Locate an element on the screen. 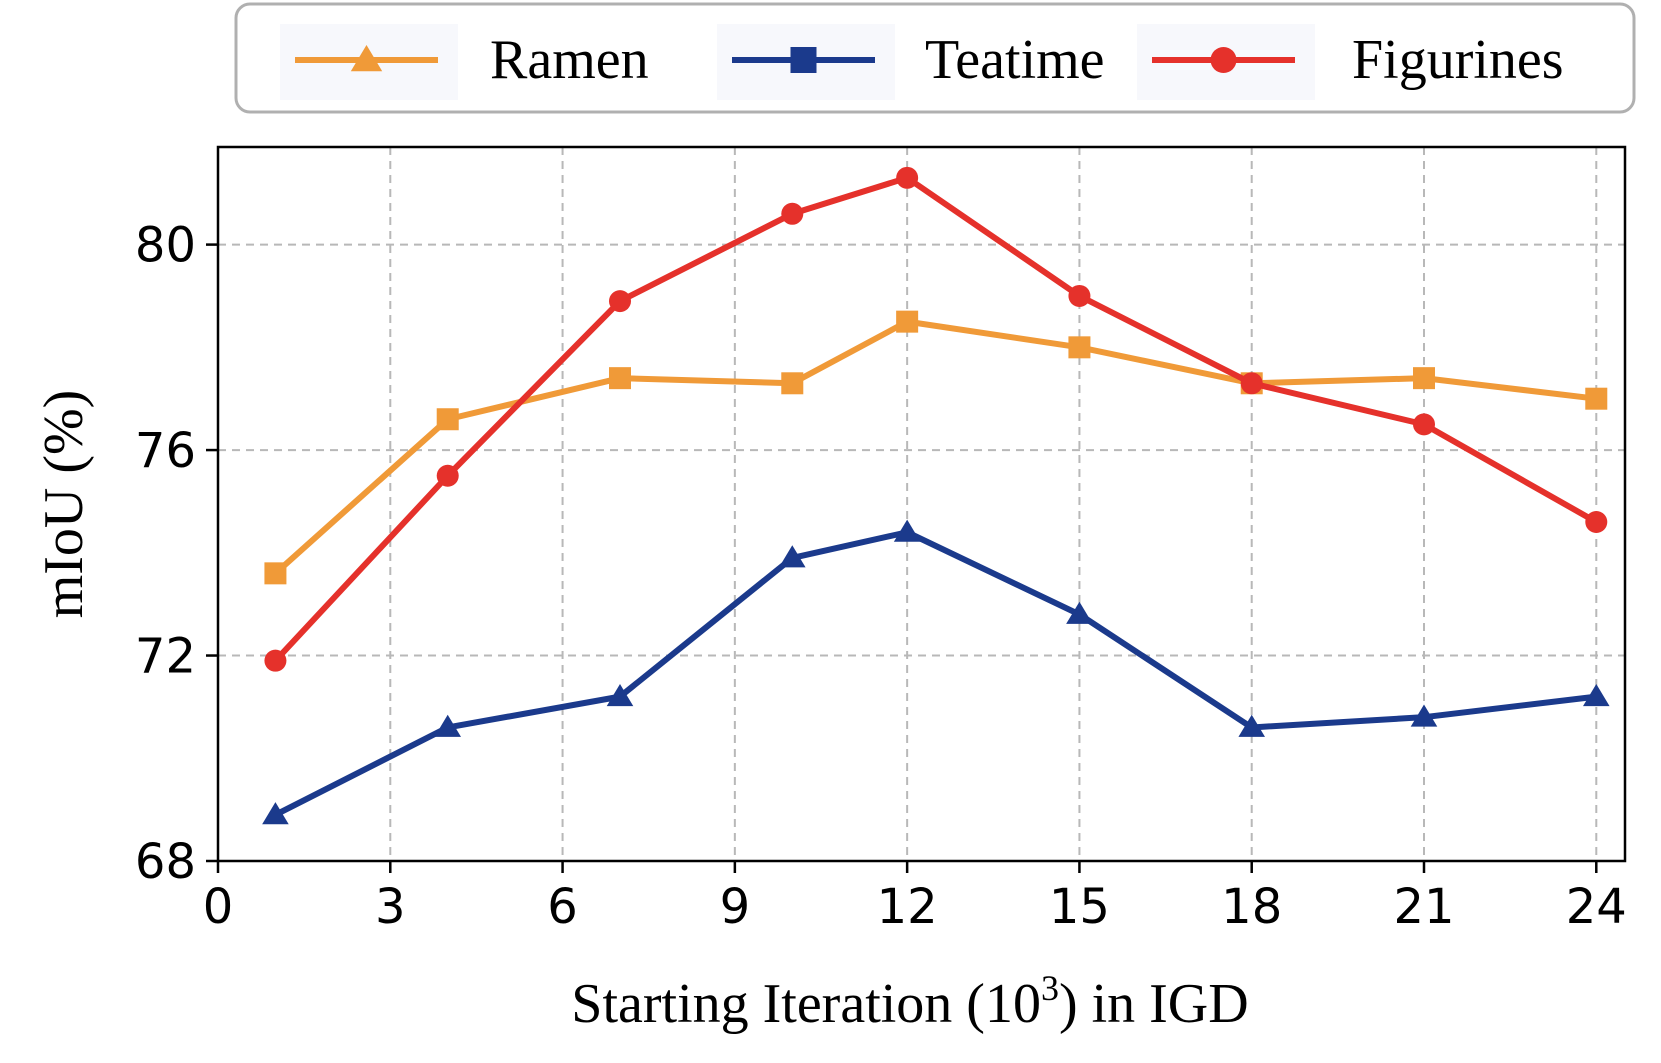 The width and height of the screenshot is (1661, 1063). legend-label-ramen: Ramen is located at coordinates (569, 60).